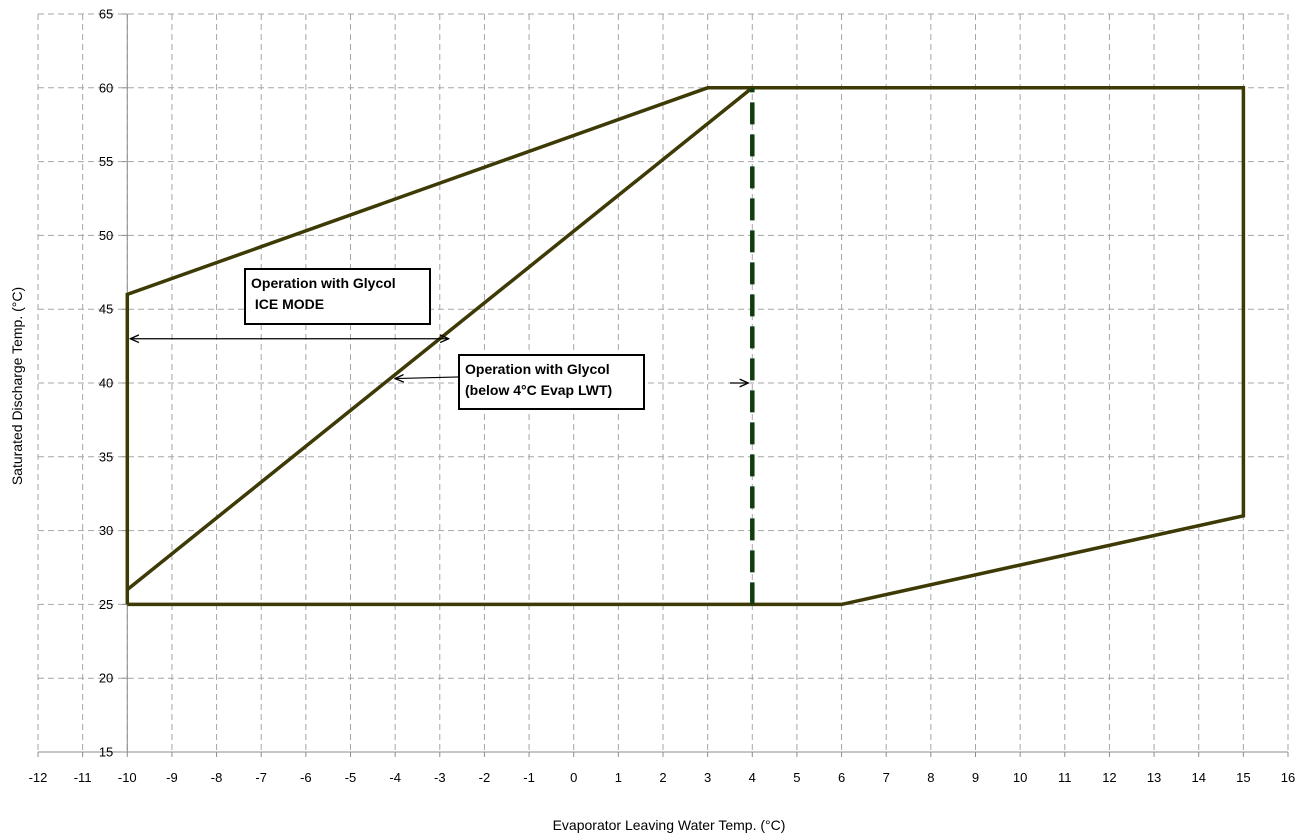 This screenshot has height=834, width=1312. I want to click on y-tick-label: 35, so click(106, 456).